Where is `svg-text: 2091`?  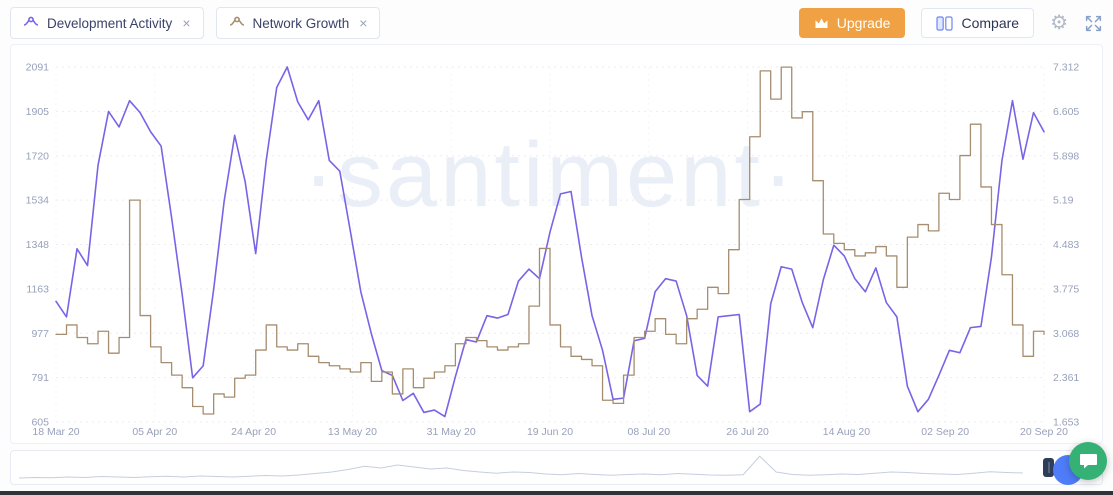
svg-text: 2091 is located at coordinates (38, 68).